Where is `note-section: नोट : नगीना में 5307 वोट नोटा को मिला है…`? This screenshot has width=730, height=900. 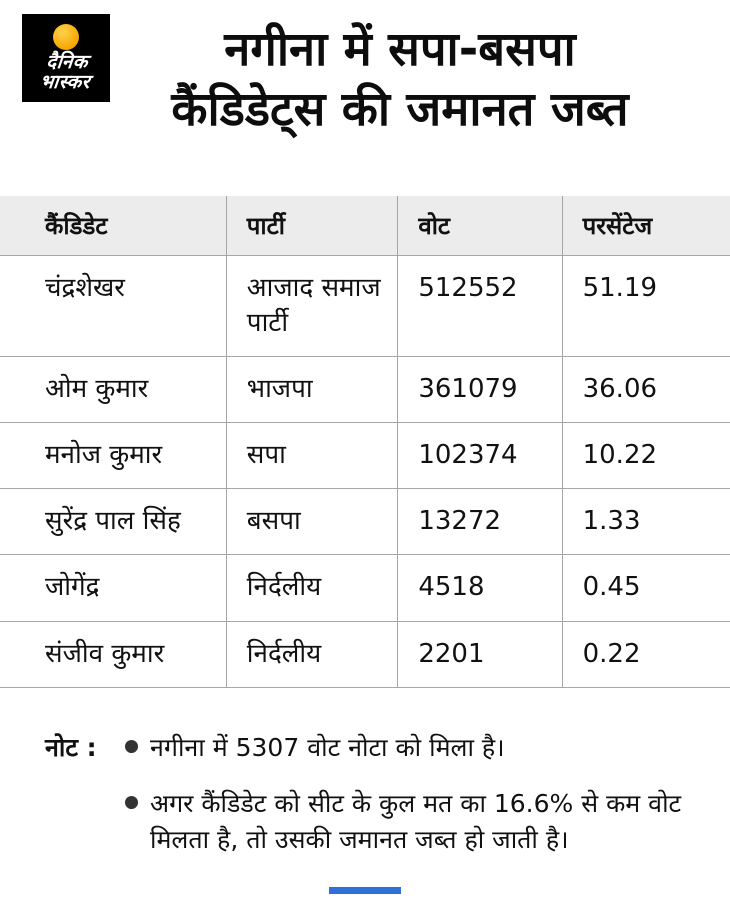 note-section: नोट : नगीना में 5307 वोट नोटा को मिला है… is located at coordinates (372, 804).